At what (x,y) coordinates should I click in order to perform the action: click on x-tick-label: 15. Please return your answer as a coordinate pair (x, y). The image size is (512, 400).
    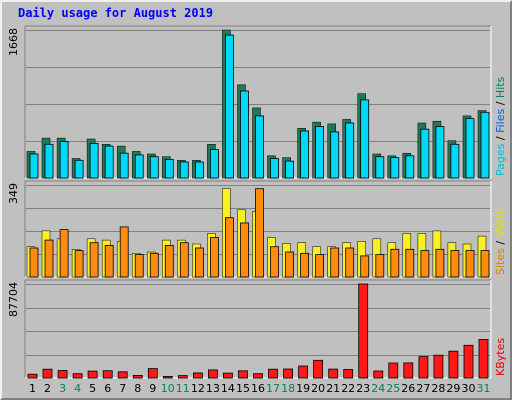
    Looking at the image, I should click on (243, 388).